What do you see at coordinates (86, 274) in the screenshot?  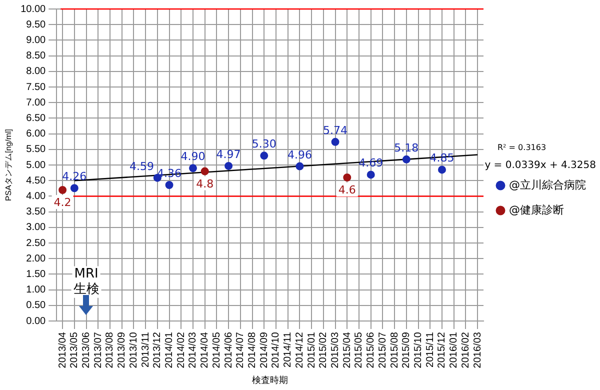 I see `annotation: MRI` at bounding box center [86, 274].